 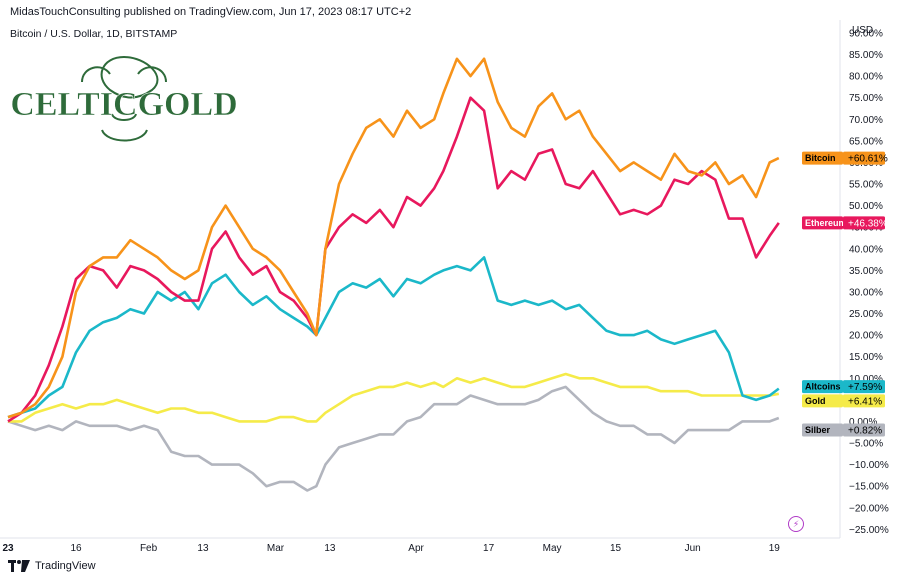 I want to click on x-tick-label: Jun, so click(x=693, y=548).